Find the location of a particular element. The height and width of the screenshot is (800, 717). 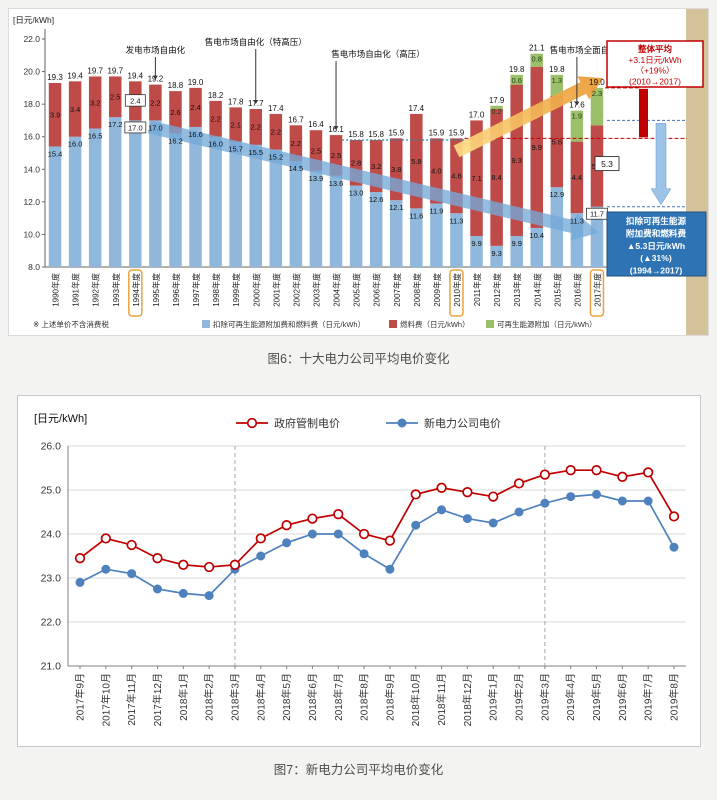

bar-1990年度 is located at coordinates (55, 174).